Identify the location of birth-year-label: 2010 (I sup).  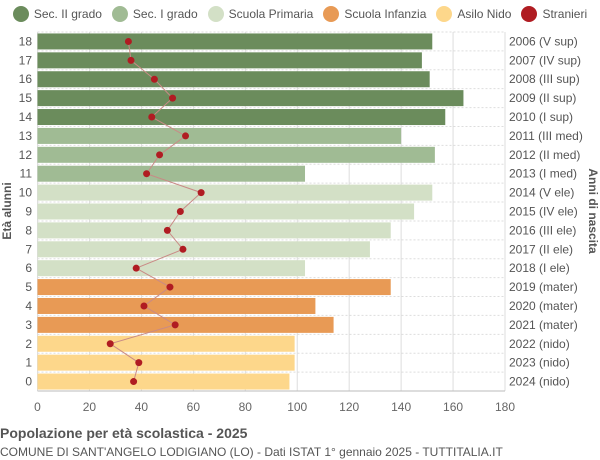
(541, 117).